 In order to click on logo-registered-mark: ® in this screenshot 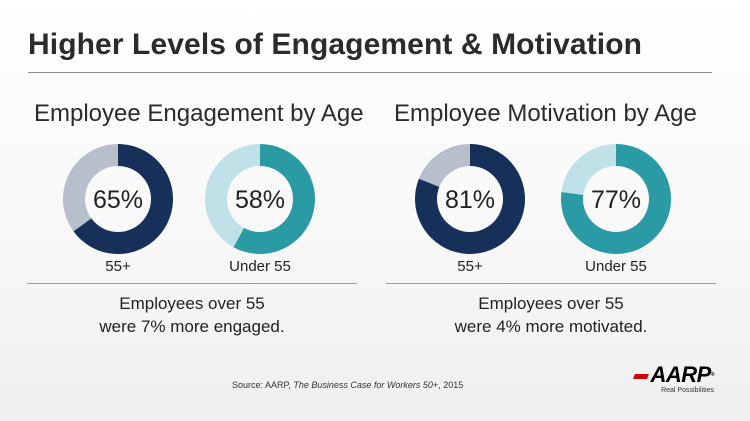, I will do `click(712, 375)`.